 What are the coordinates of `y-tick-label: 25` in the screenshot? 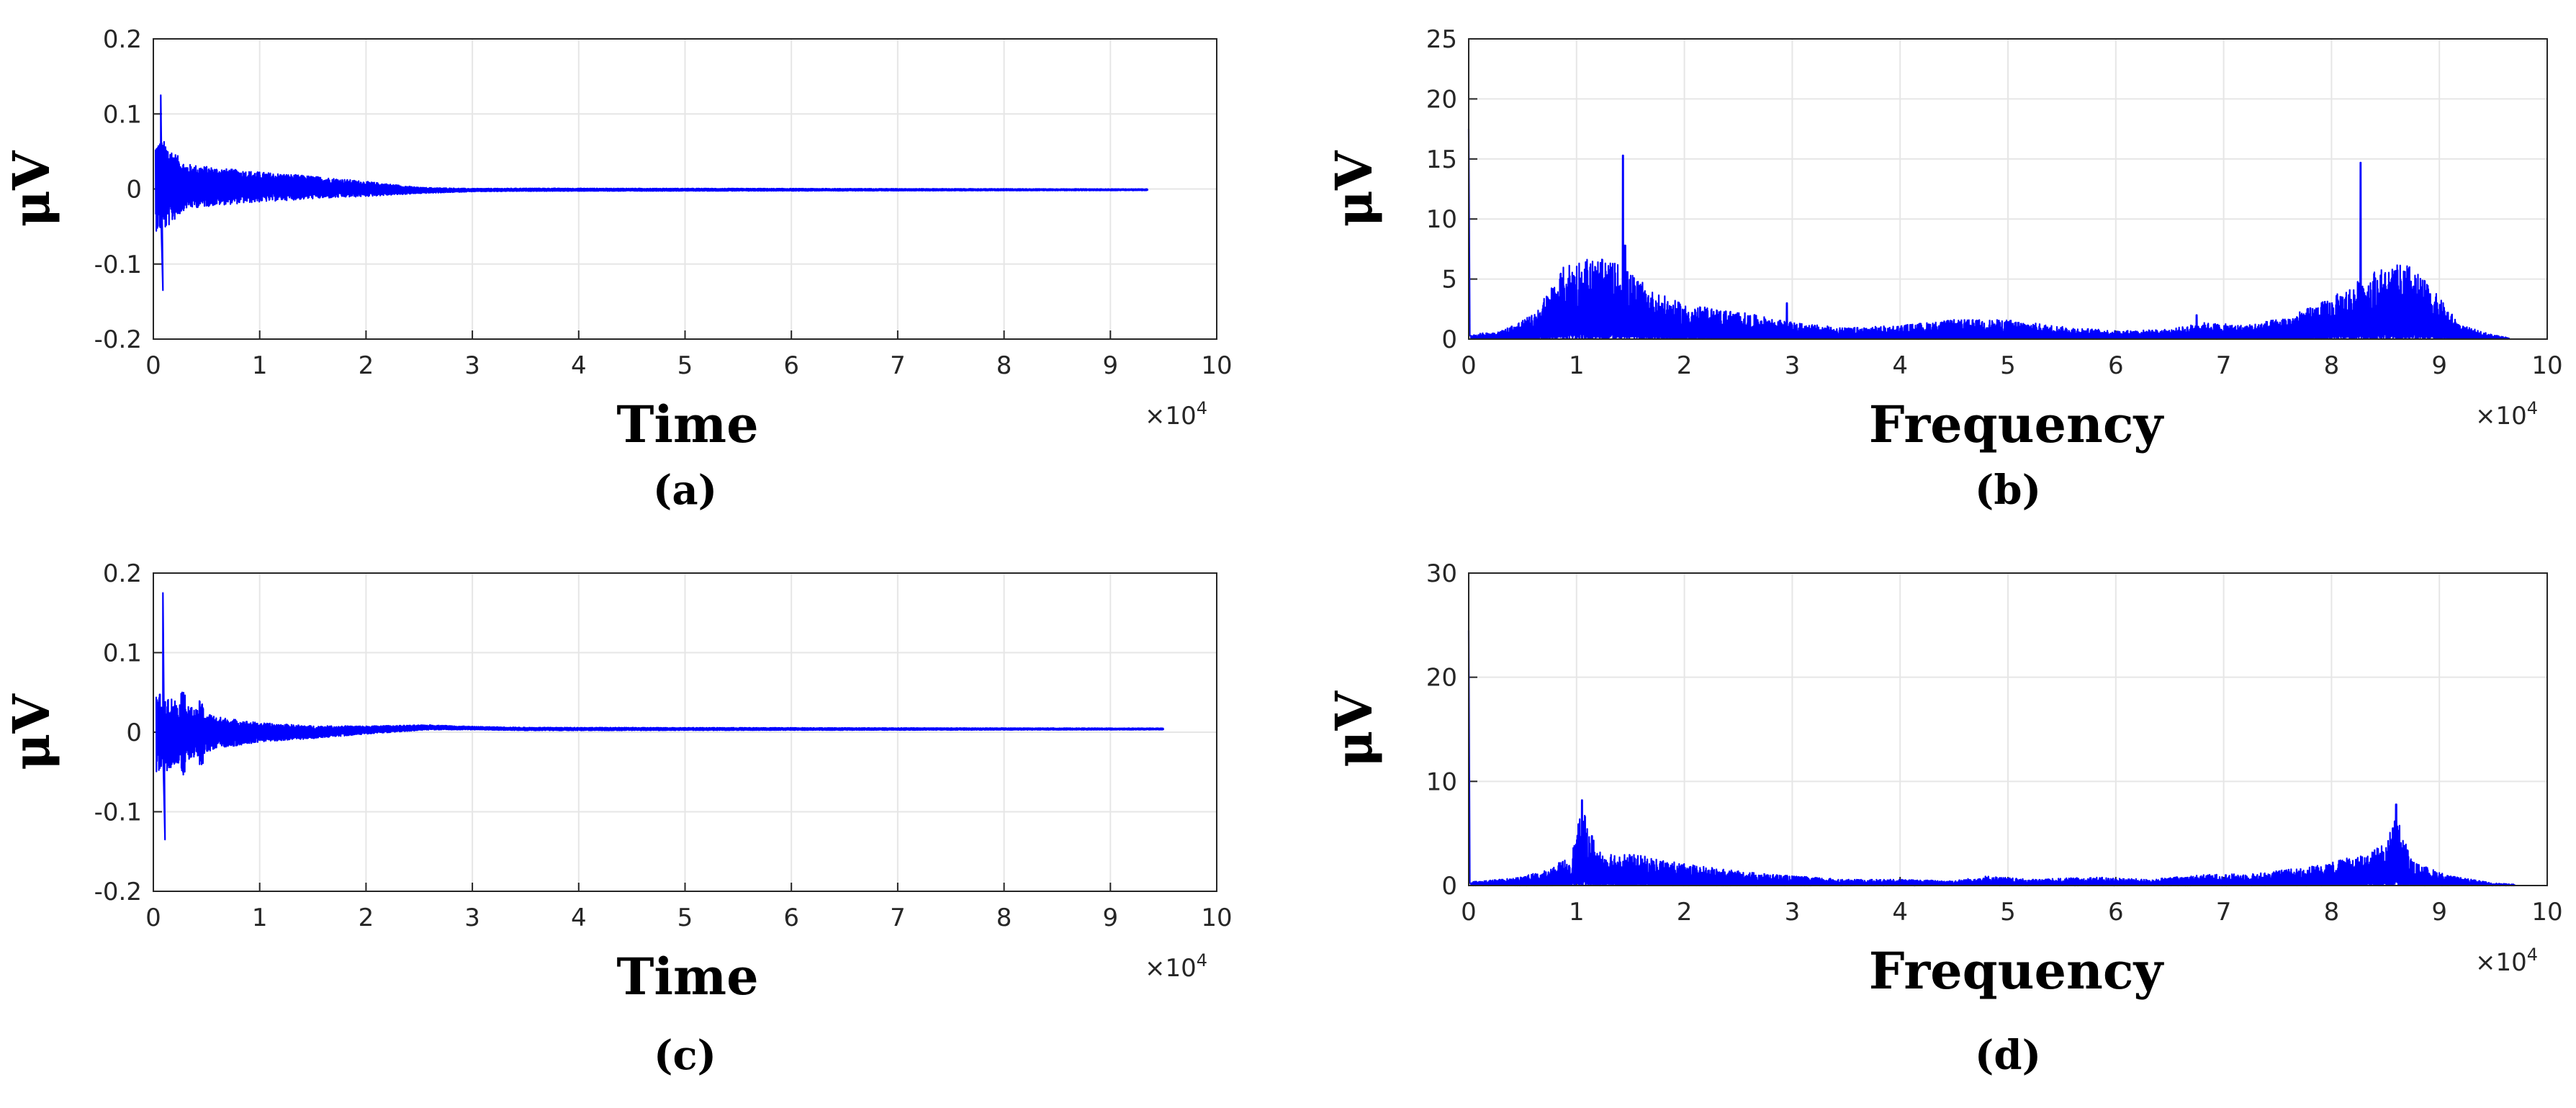 It's located at (1441, 39).